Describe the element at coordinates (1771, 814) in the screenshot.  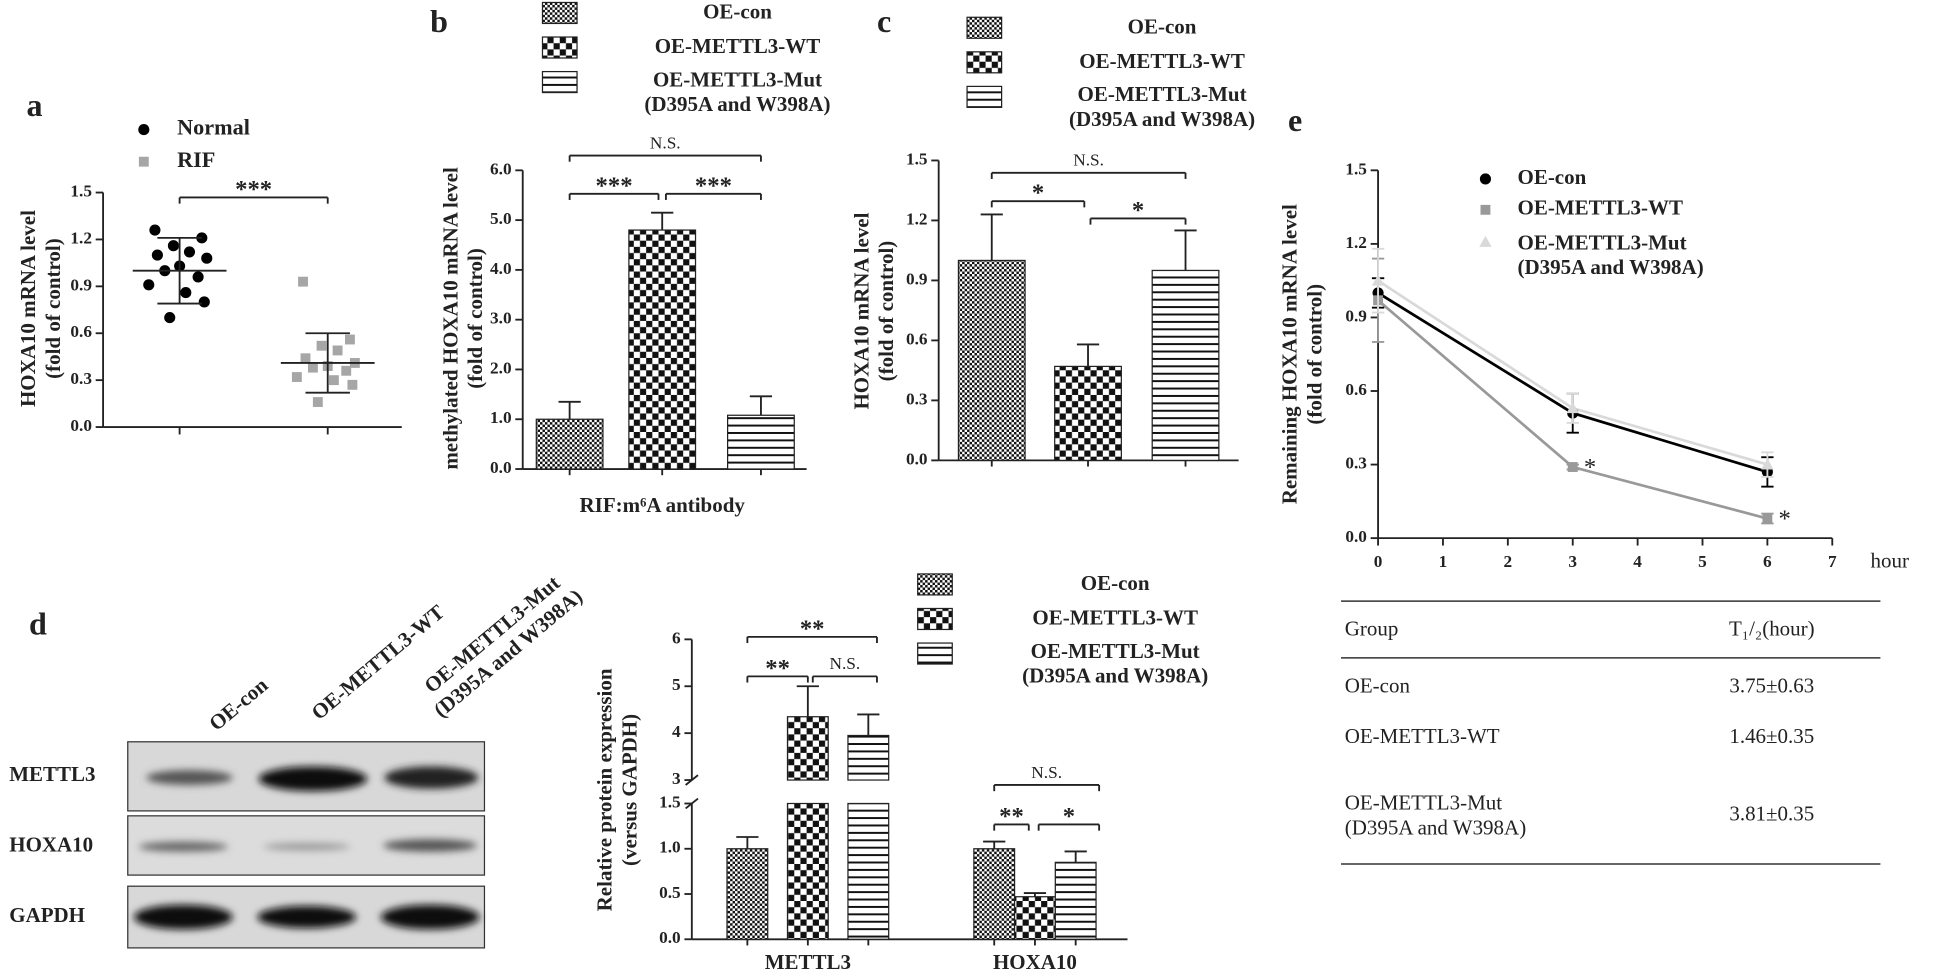
I see `table-cell: 3.81±0.35` at that location.